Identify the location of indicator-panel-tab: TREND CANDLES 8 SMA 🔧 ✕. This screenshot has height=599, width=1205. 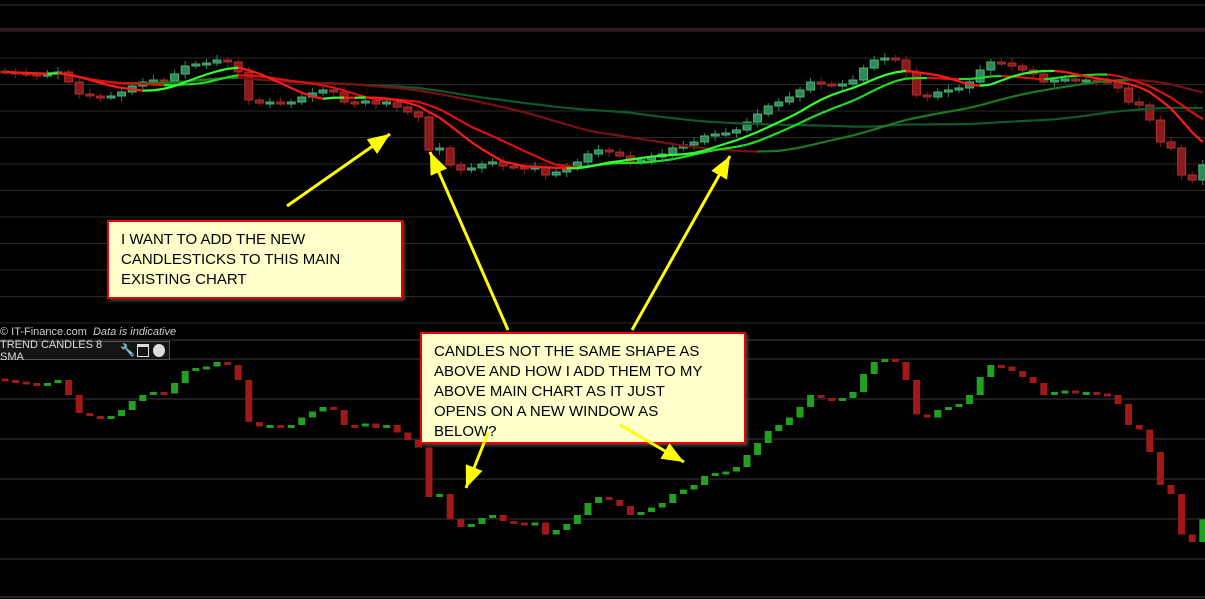
(85, 351).